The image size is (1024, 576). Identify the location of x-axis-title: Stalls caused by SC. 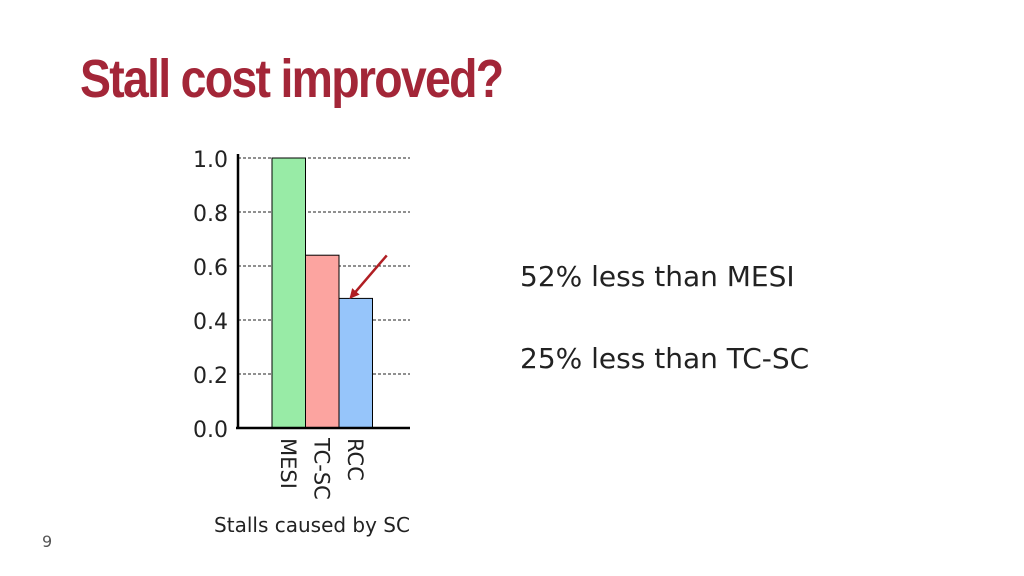
(312, 525).